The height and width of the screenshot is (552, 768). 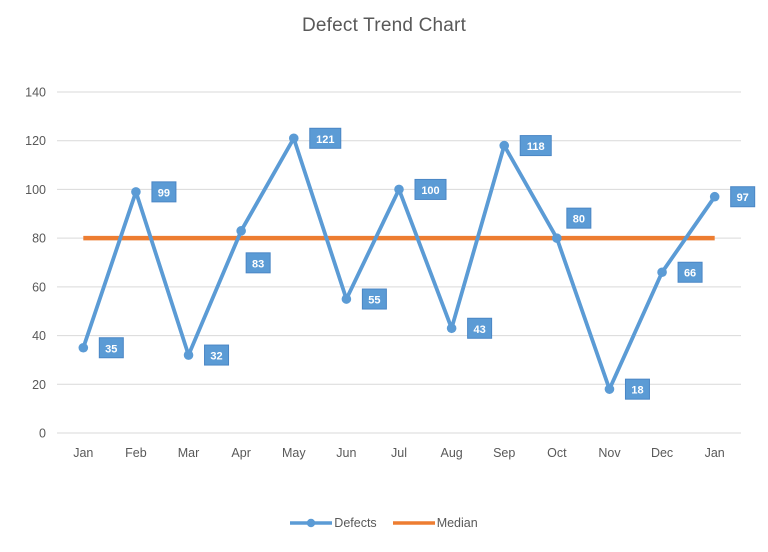 What do you see at coordinates (39, 385) in the screenshot?
I see `y-axis-tick-label: 20` at bounding box center [39, 385].